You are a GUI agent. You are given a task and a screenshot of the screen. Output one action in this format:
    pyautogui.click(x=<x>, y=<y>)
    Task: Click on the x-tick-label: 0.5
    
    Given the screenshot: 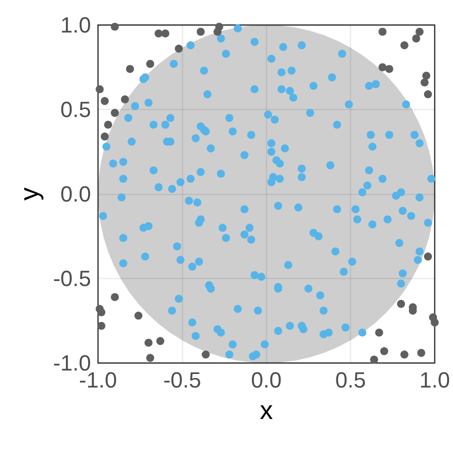 What is the action you would take?
    pyautogui.click(x=350, y=380)
    